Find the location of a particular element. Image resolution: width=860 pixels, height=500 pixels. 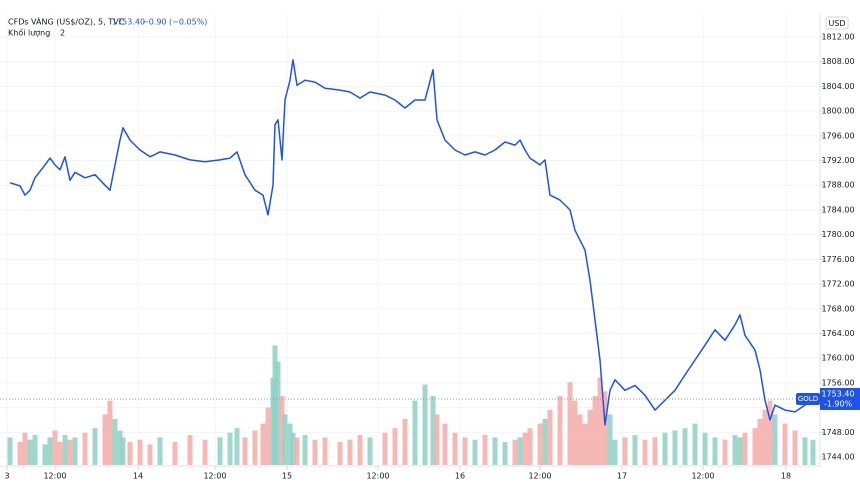

price-tag is located at coordinates (840, 398).